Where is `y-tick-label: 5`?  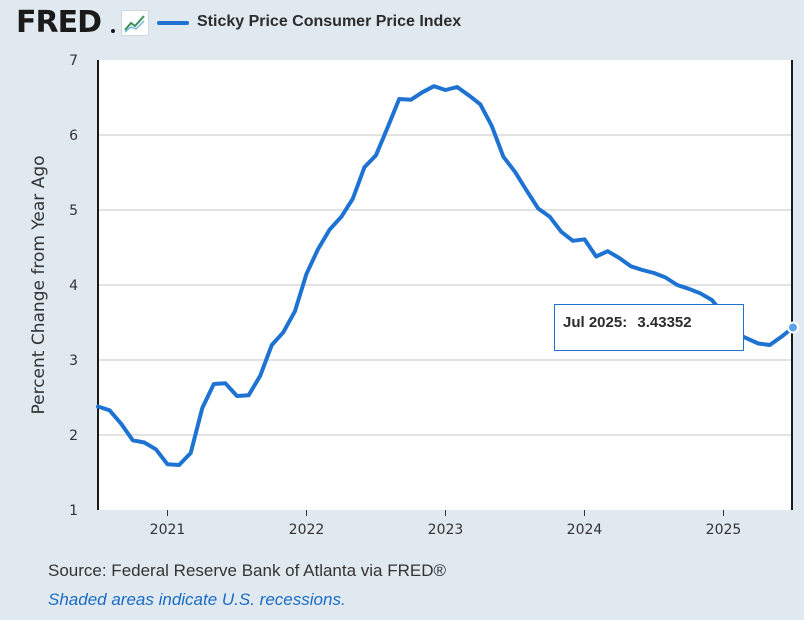
y-tick-label: 5 is located at coordinates (73, 211).